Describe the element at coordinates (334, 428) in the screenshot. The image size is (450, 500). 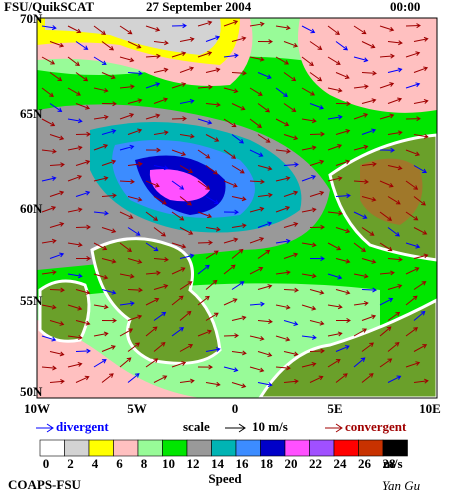
I see `convergent-arrow` at that location.